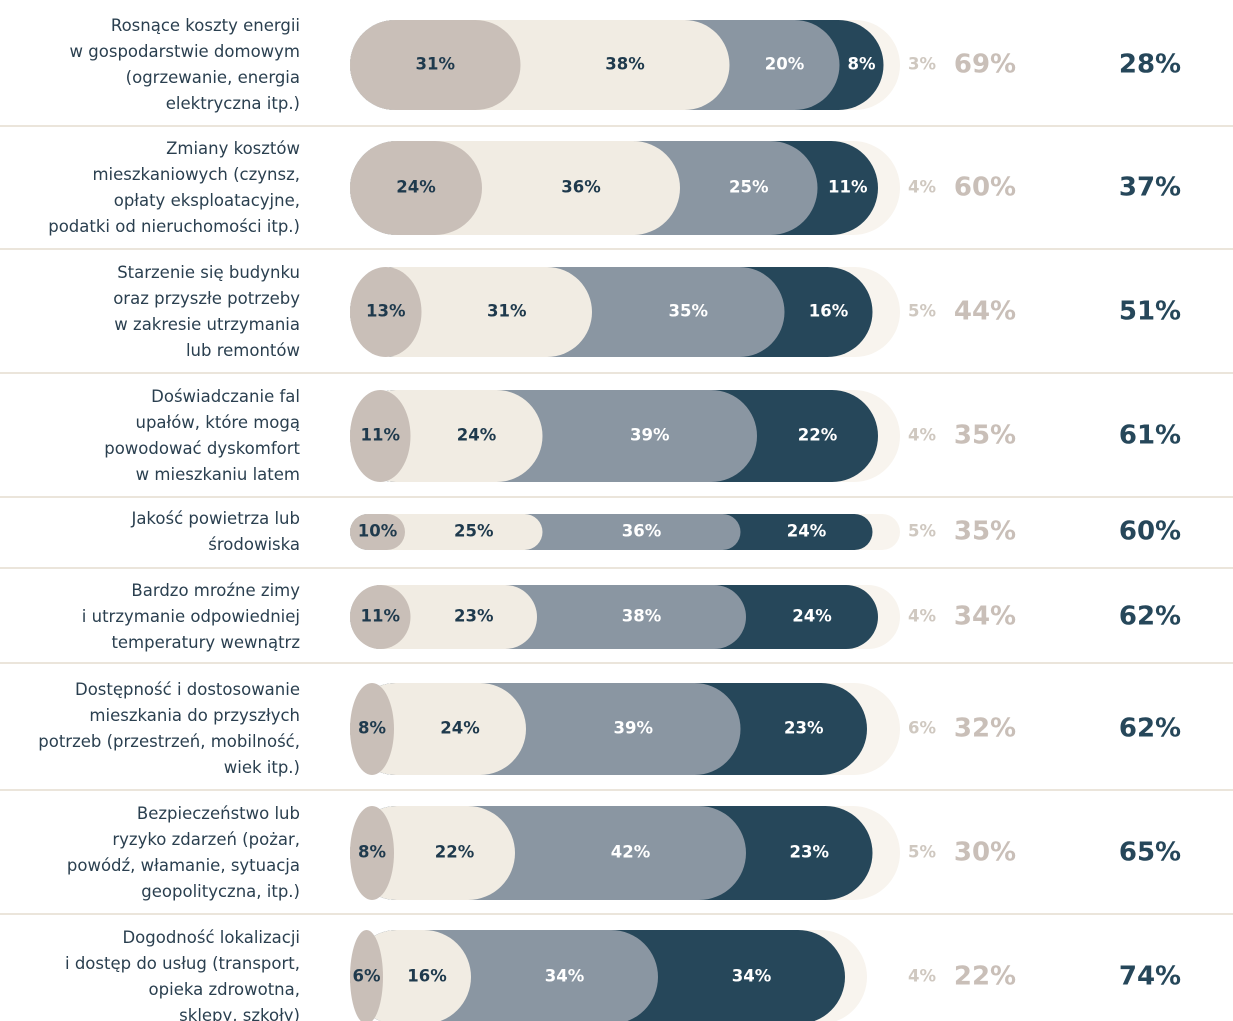  Describe the element at coordinates (1150, 977) in the screenshot. I see `total-label: 74%` at that location.